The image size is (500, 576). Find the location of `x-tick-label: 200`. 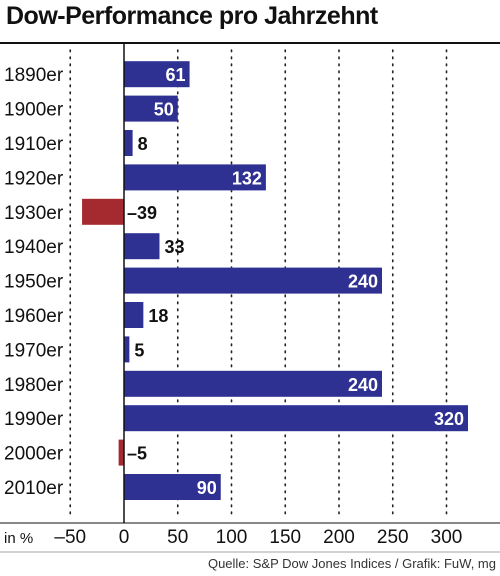

x-tick-label: 200 is located at coordinates (339, 537).